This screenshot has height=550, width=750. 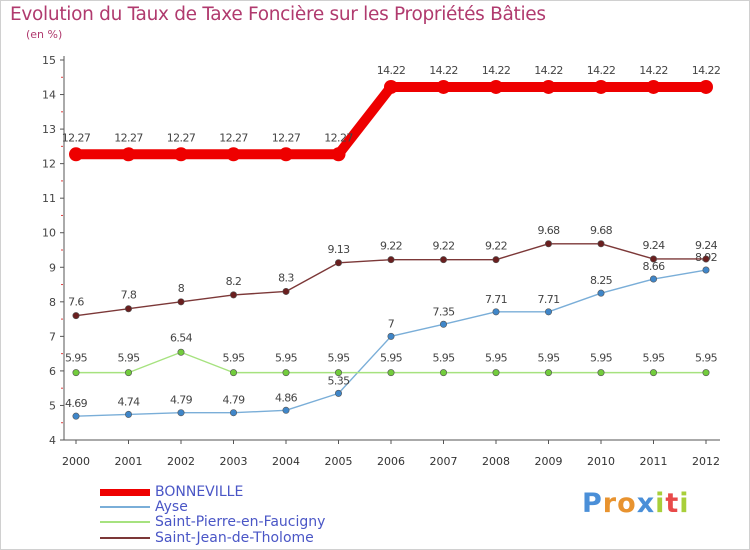 What do you see at coordinates (125, 492) in the screenshot?
I see `legend-swatch-bonneville` at bounding box center [125, 492].